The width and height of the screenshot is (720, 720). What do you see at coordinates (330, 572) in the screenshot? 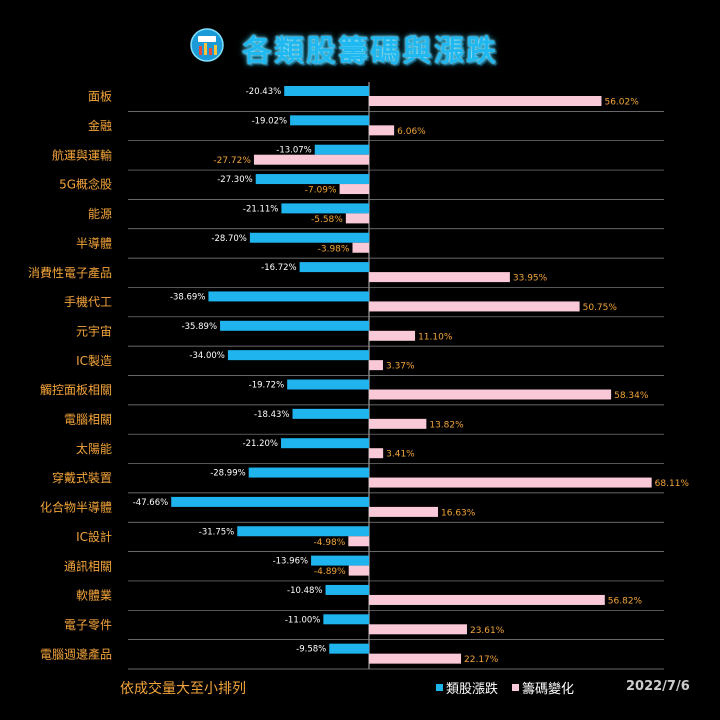
I see `data-label-series2: -4.89%` at bounding box center [330, 572].